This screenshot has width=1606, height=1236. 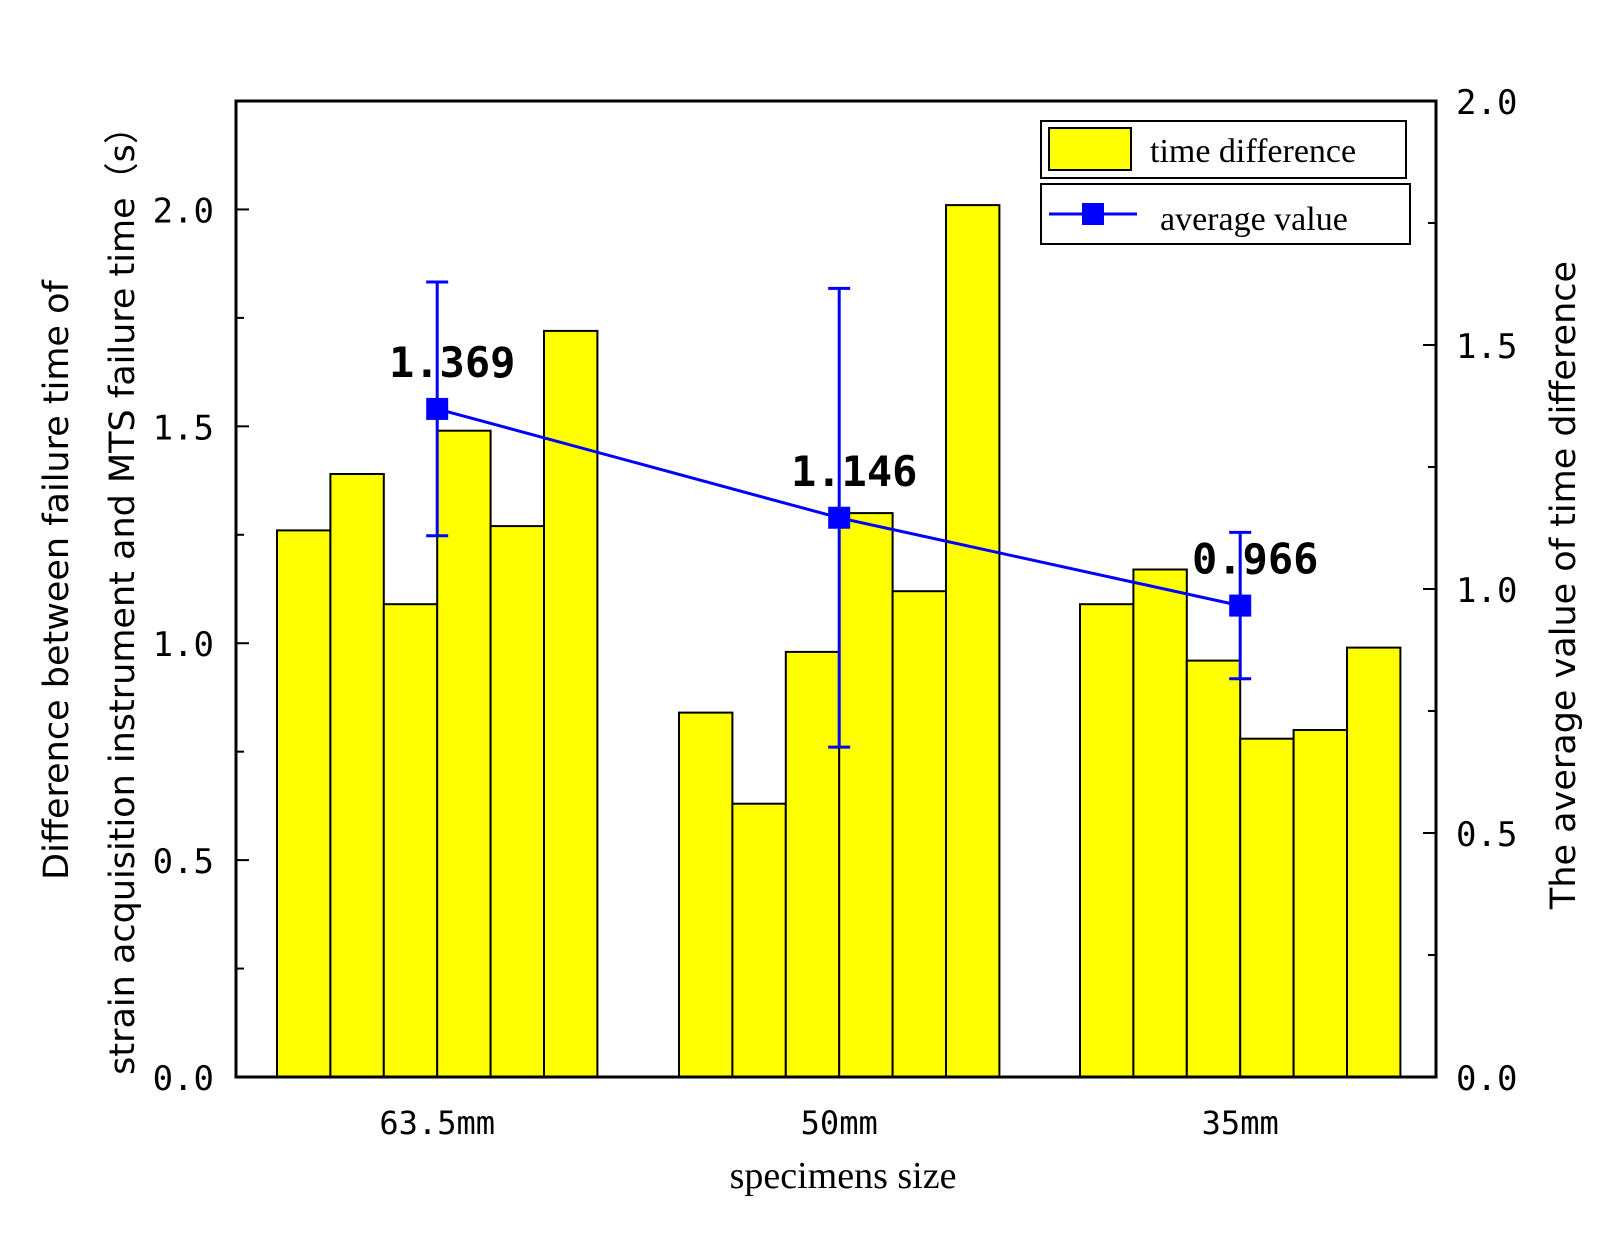 I want to click on bar-63.5mm-3, so click(x=410, y=840).